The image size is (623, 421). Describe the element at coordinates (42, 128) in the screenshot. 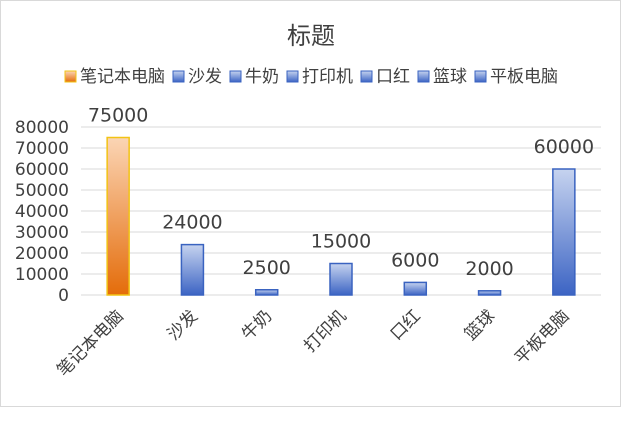

I see `y-tick-label: 80000` at that location.